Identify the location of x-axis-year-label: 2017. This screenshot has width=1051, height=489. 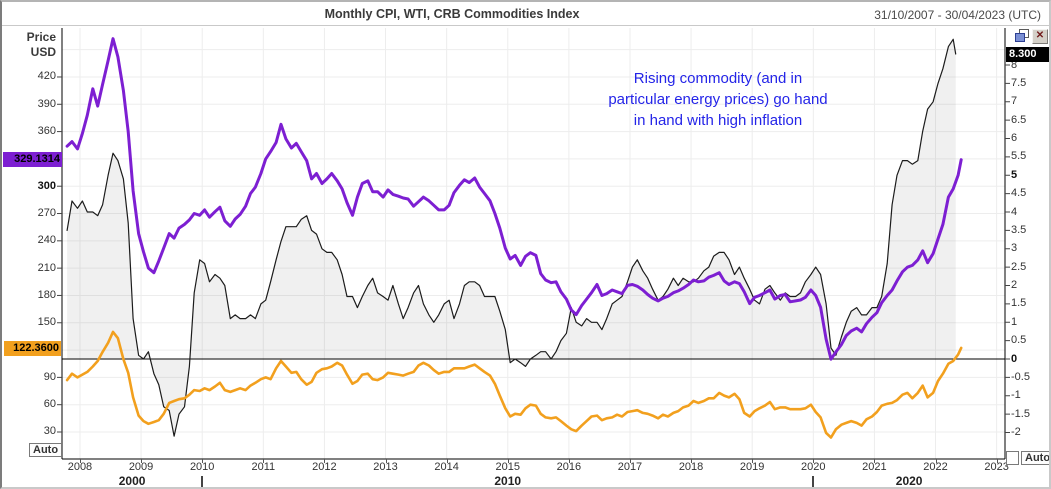
(630, 467).